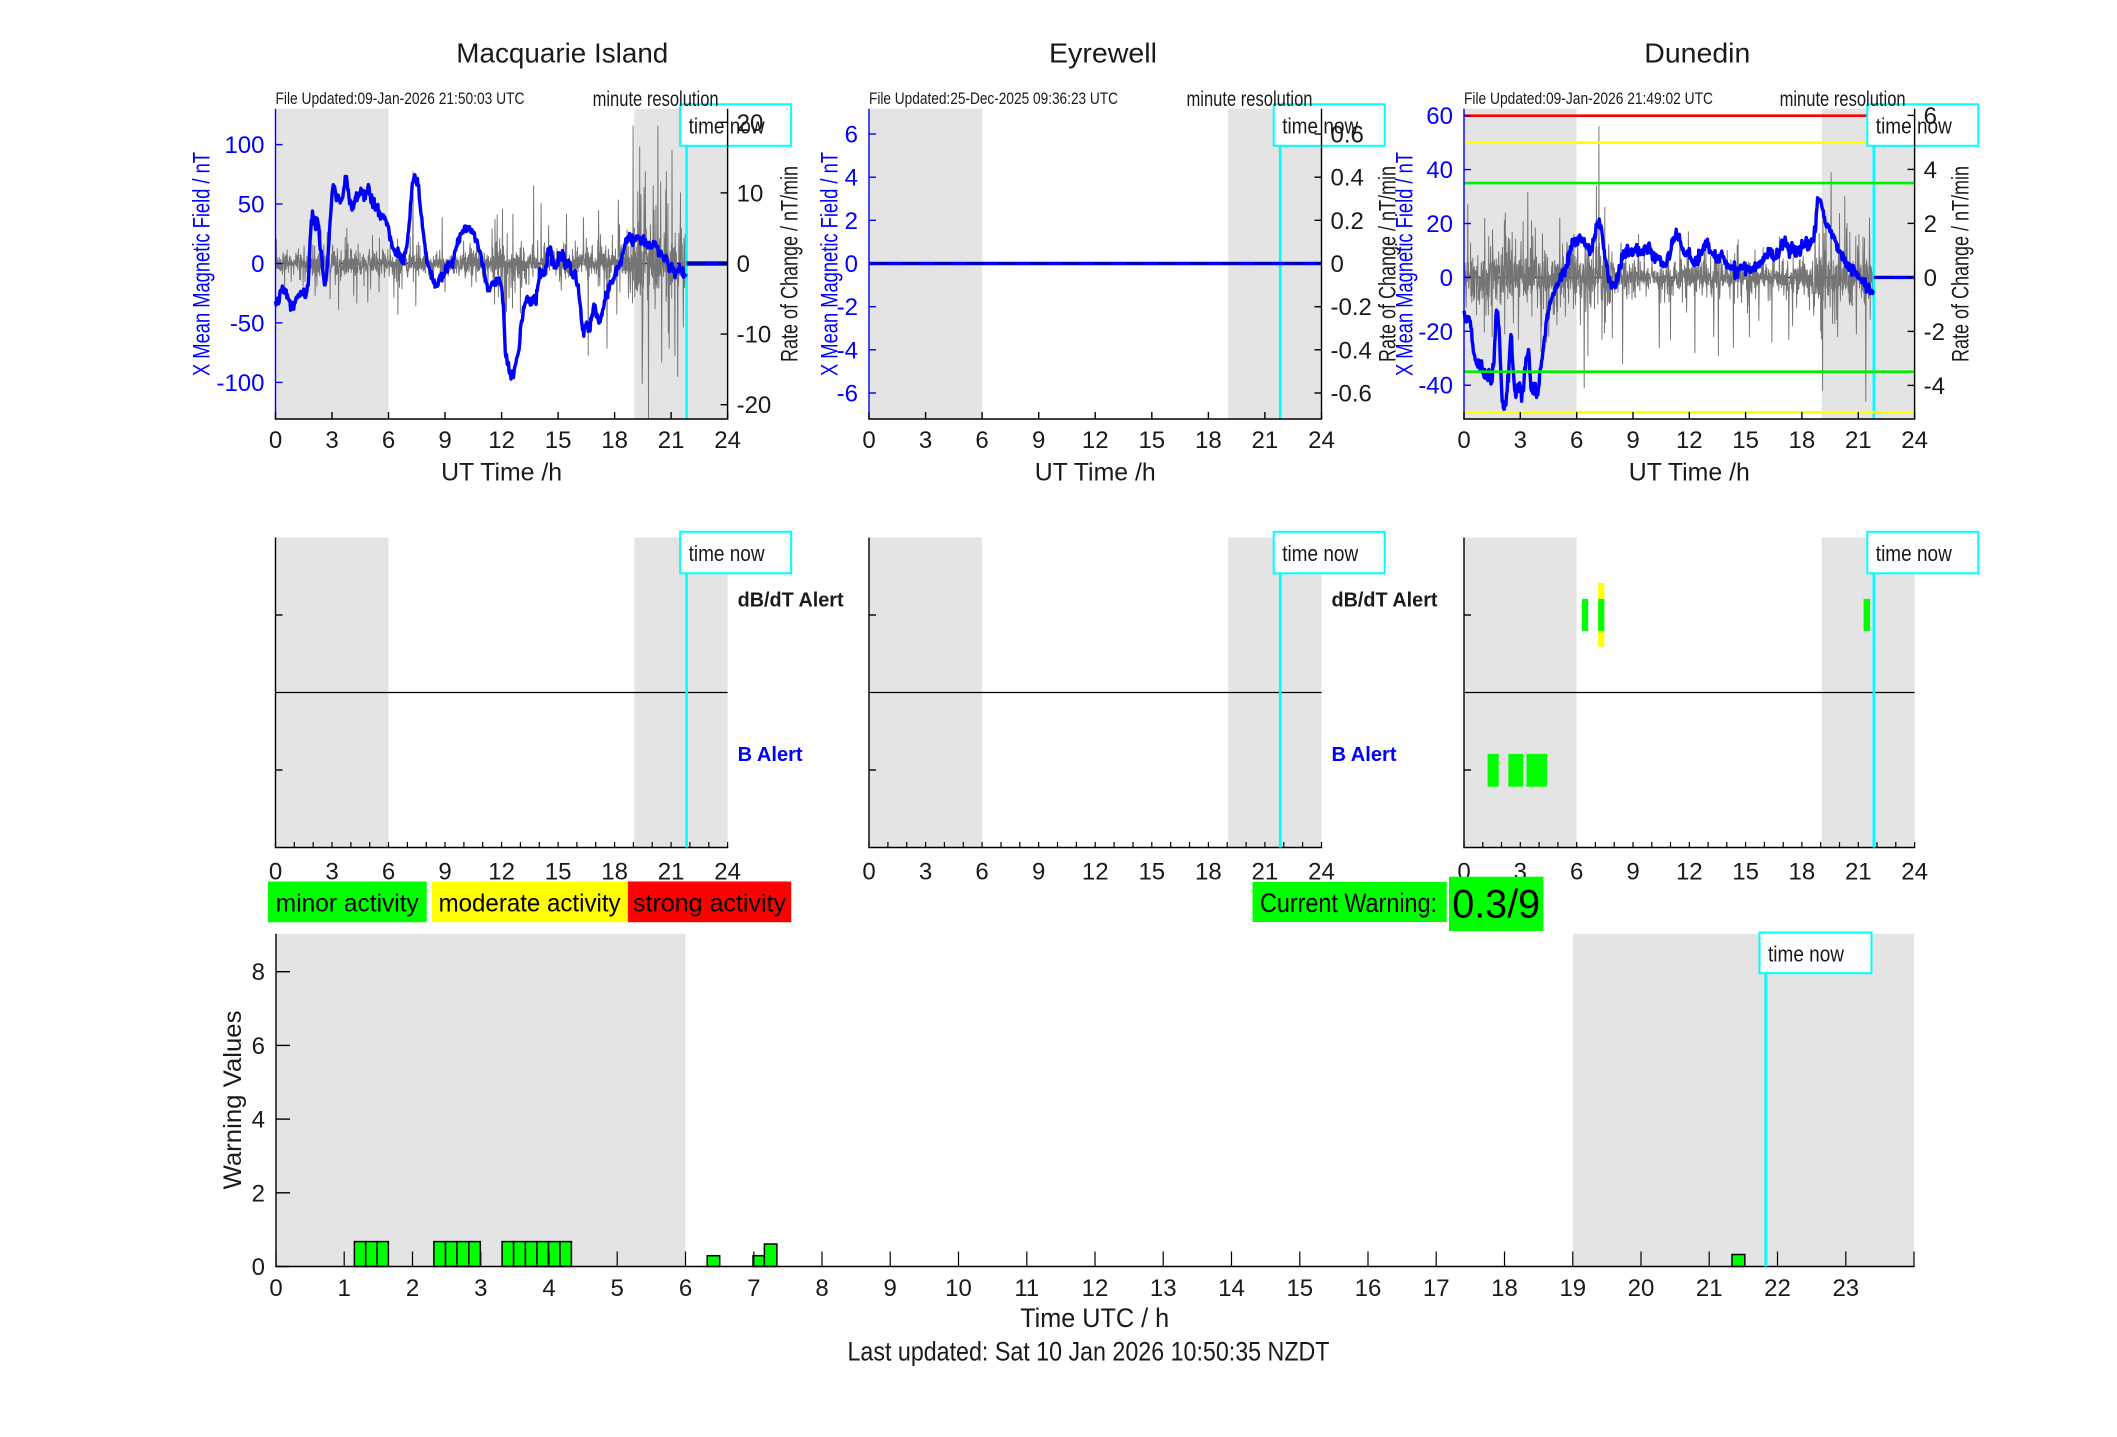 This screenshot has height=1437, width=2117. Describe the element at coordinates (1103, 53) in the screenshot. I see `svg-text: Eyrewell` at that location.